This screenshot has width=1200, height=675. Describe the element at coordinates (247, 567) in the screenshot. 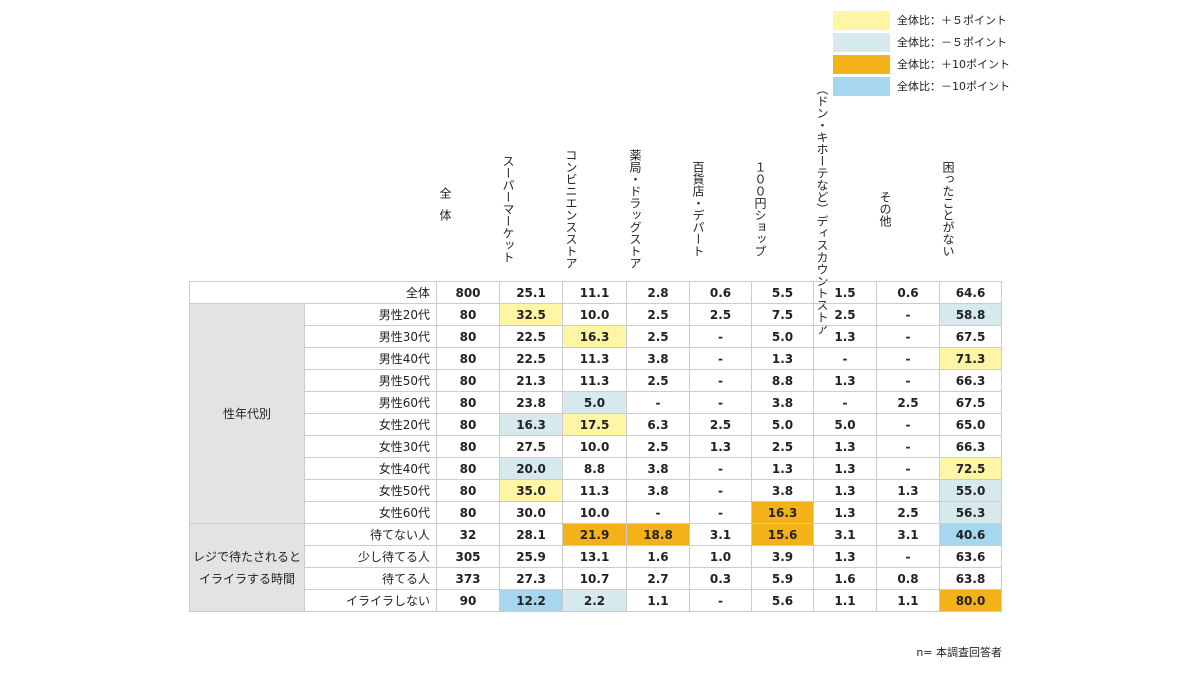

I see `group-label: レジで待たされると イライラする時間` at that location.